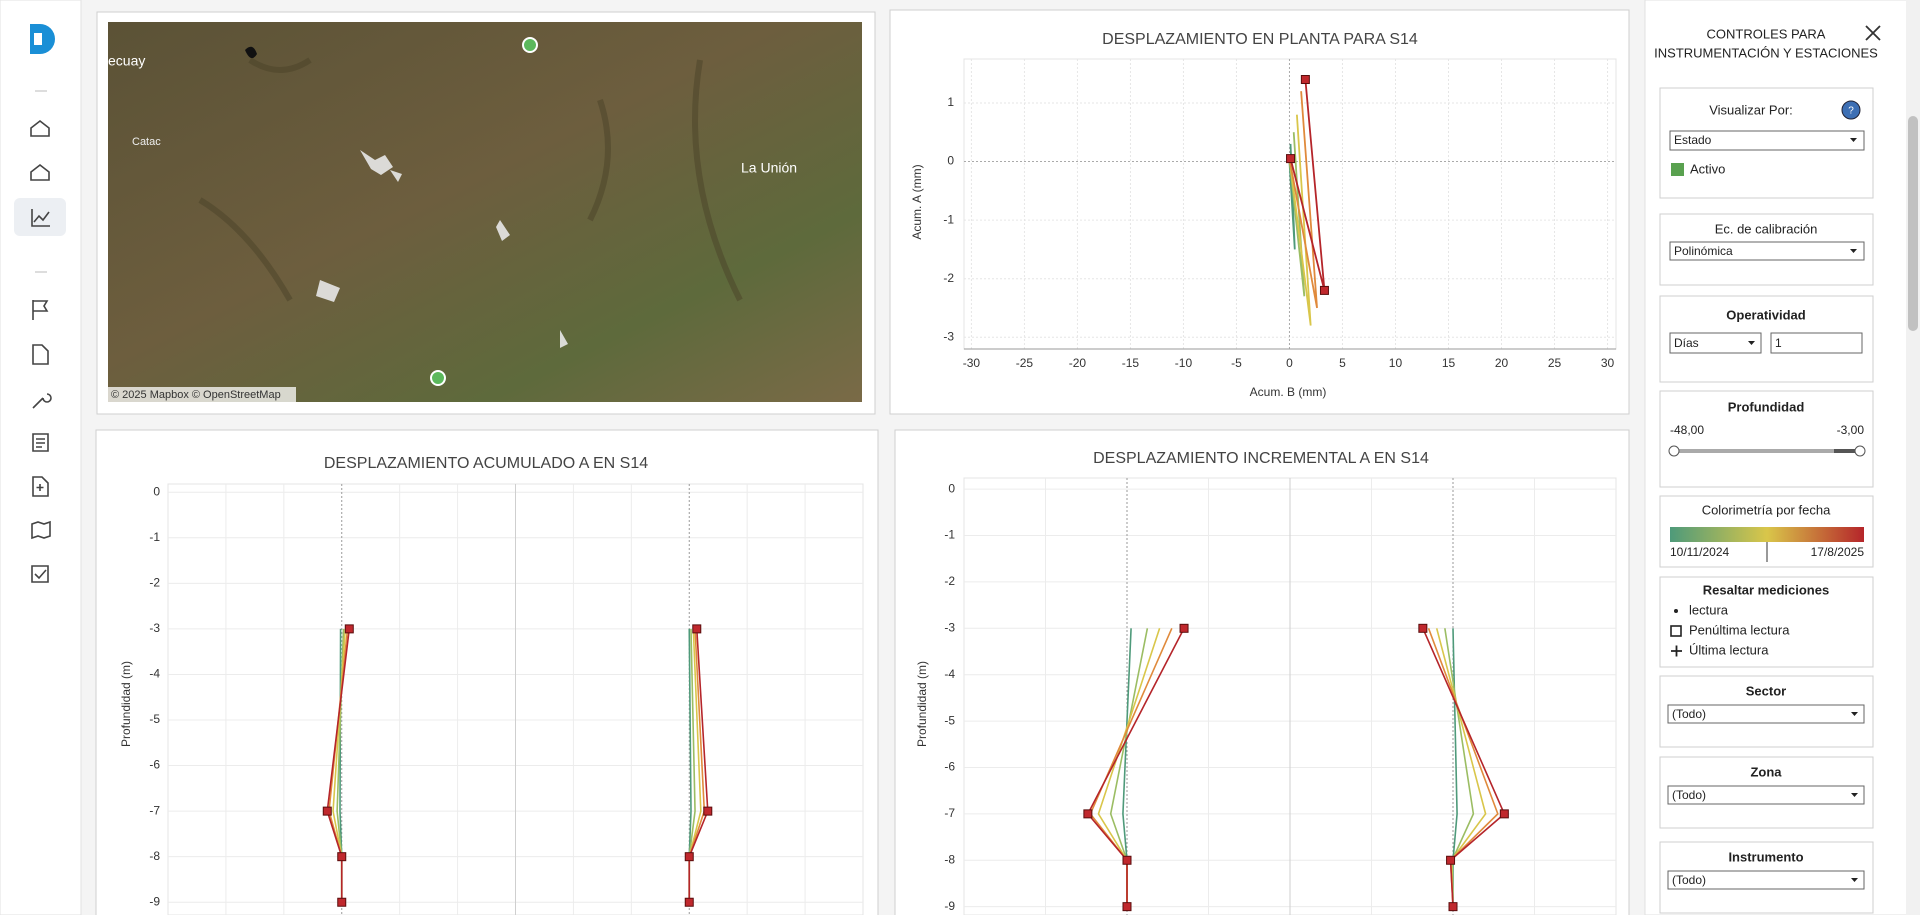  What do you see at coordinates (40, 574) in the screenshot?
I see `check-icon` at bounding box center [40, 574].